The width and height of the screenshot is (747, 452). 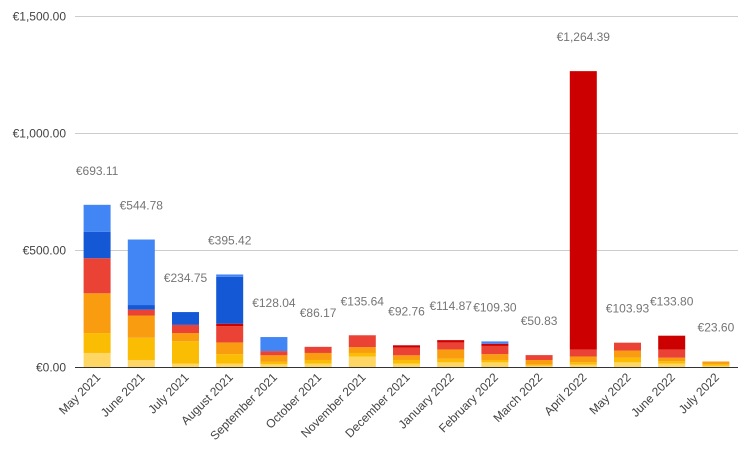 What do you see at coordinates (495, 307) in the screenshot?
I see `bar-total-label: €109.30` at bounding box center [495, 307].